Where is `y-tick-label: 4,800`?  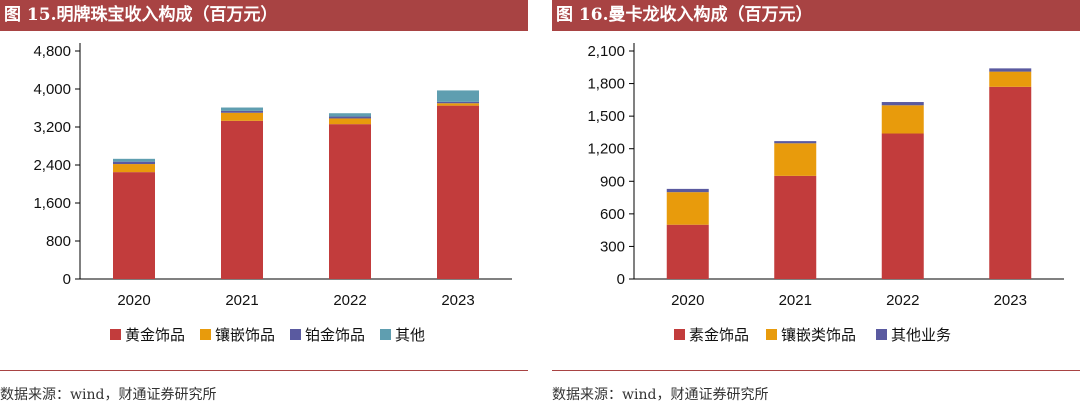 y-tick-label: 4,800 is located at coordinates (52, 51).